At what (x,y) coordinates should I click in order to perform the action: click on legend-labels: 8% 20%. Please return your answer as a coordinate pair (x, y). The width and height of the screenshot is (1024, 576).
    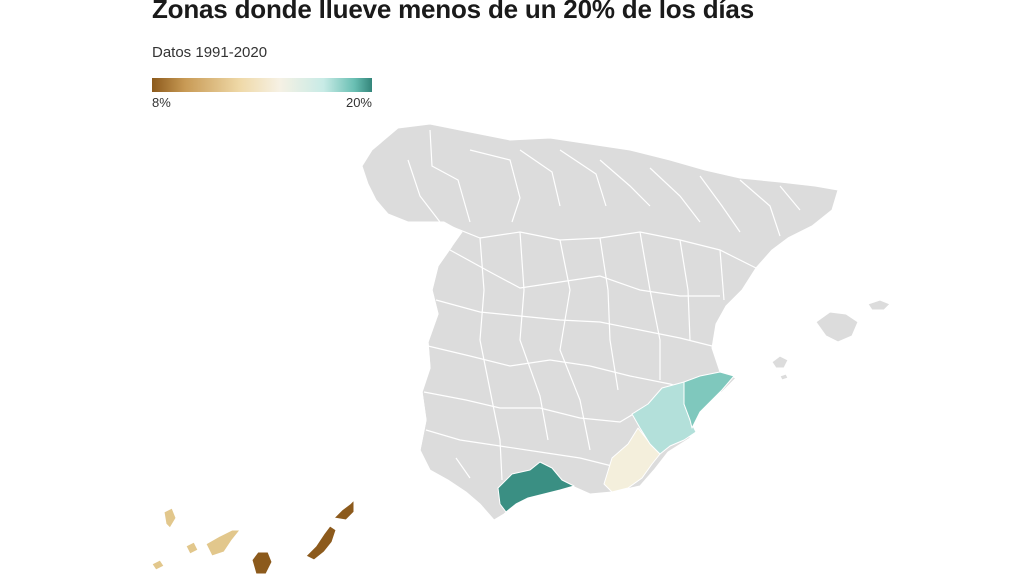
    Looking at the image, I should click on (262, 103).